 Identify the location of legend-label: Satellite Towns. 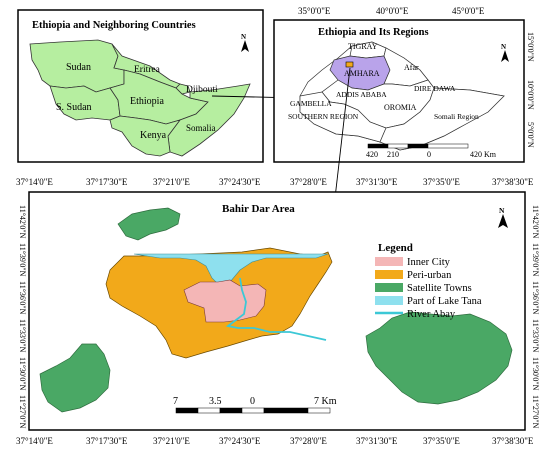
(439, 288).